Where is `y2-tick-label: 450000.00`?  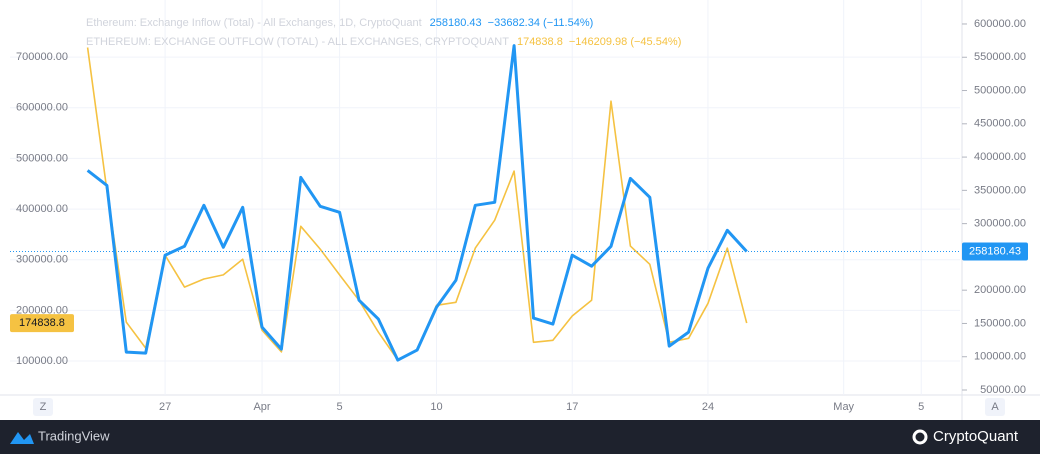 y2-tick-label: 450000.00 is located at coordinates (1000, 124).